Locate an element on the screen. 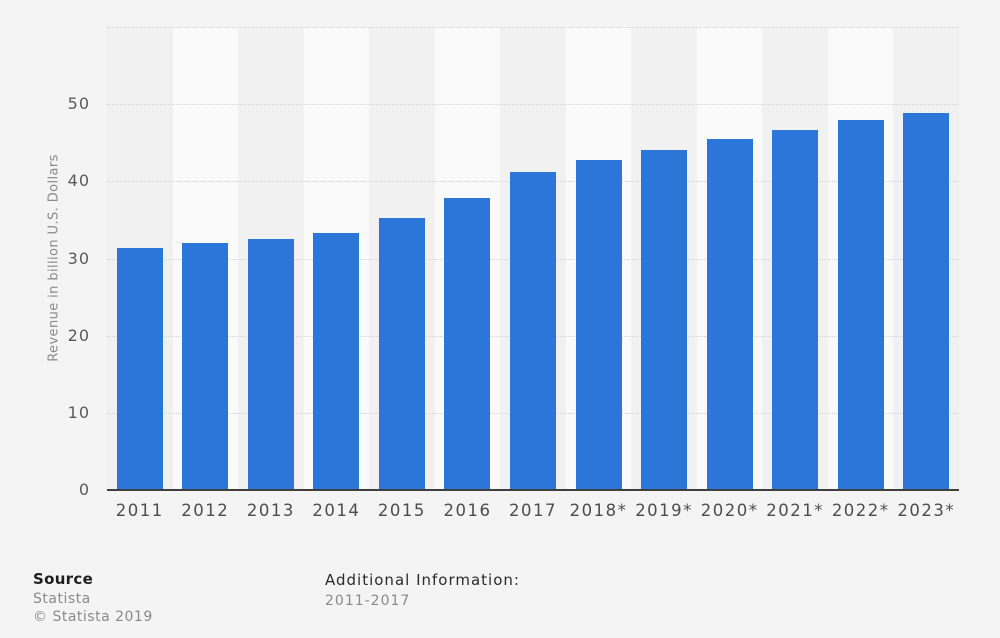 The image size is (1000, 638). additional-info-block: Additional Information: 2011-2017 is located at coordinates (422, 590).